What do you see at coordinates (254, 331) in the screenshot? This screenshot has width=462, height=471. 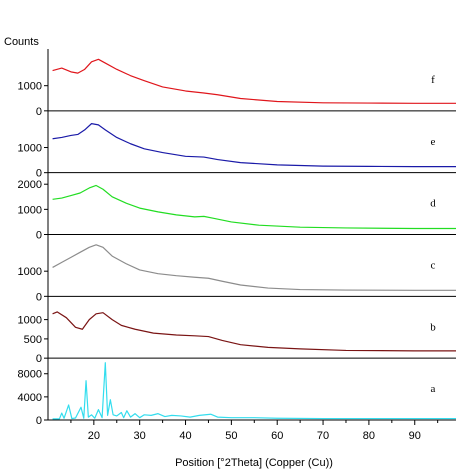 I see `series-line-b` at bounding box center [254, 331].